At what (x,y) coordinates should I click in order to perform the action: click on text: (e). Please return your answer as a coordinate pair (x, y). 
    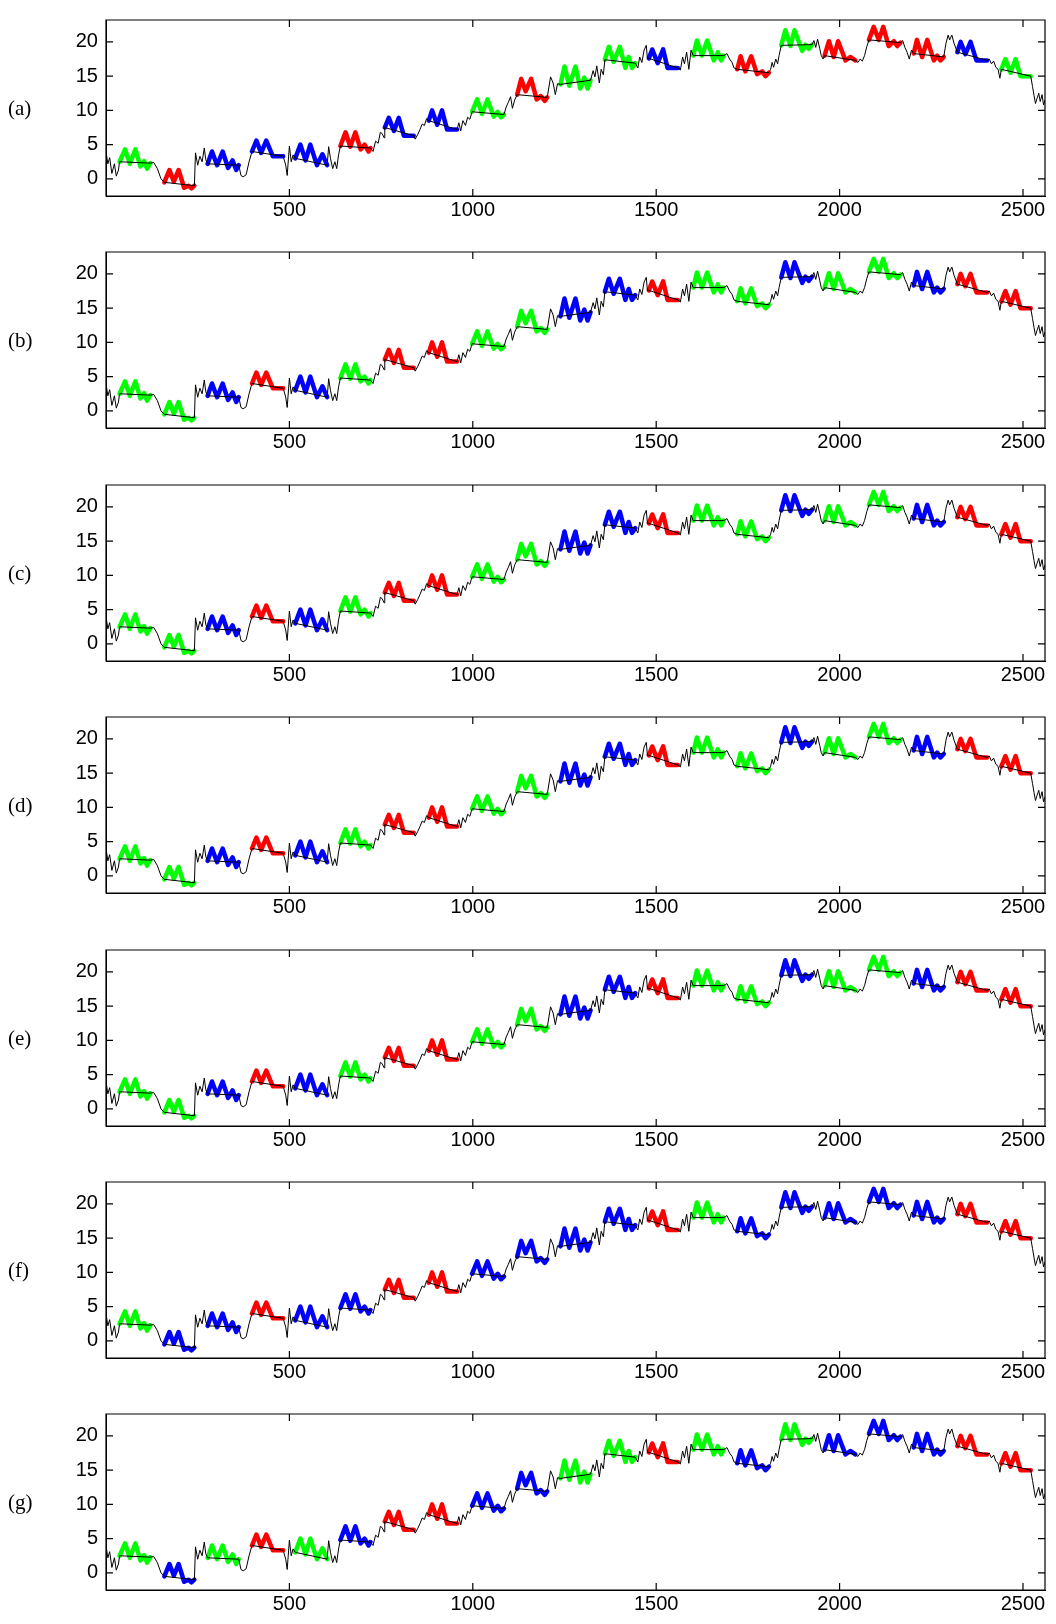
    Looking at the image, I should click on (20, 1038).